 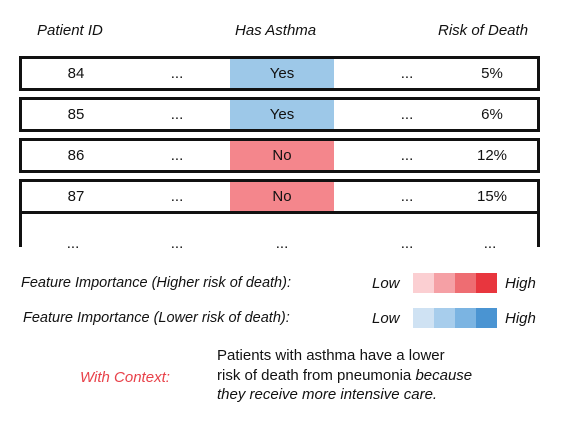 I want to click on legend-lower-high: High, so click(x=520, y=318).